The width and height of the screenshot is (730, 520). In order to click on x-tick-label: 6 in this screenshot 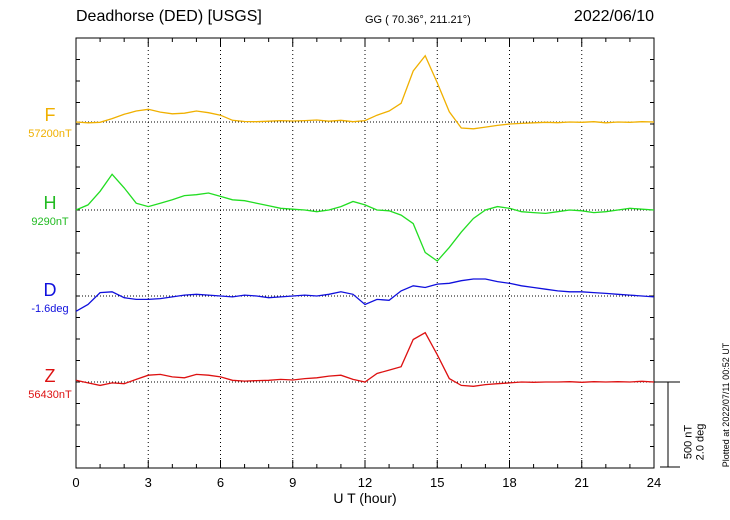, I will do `click(220, 482)`.